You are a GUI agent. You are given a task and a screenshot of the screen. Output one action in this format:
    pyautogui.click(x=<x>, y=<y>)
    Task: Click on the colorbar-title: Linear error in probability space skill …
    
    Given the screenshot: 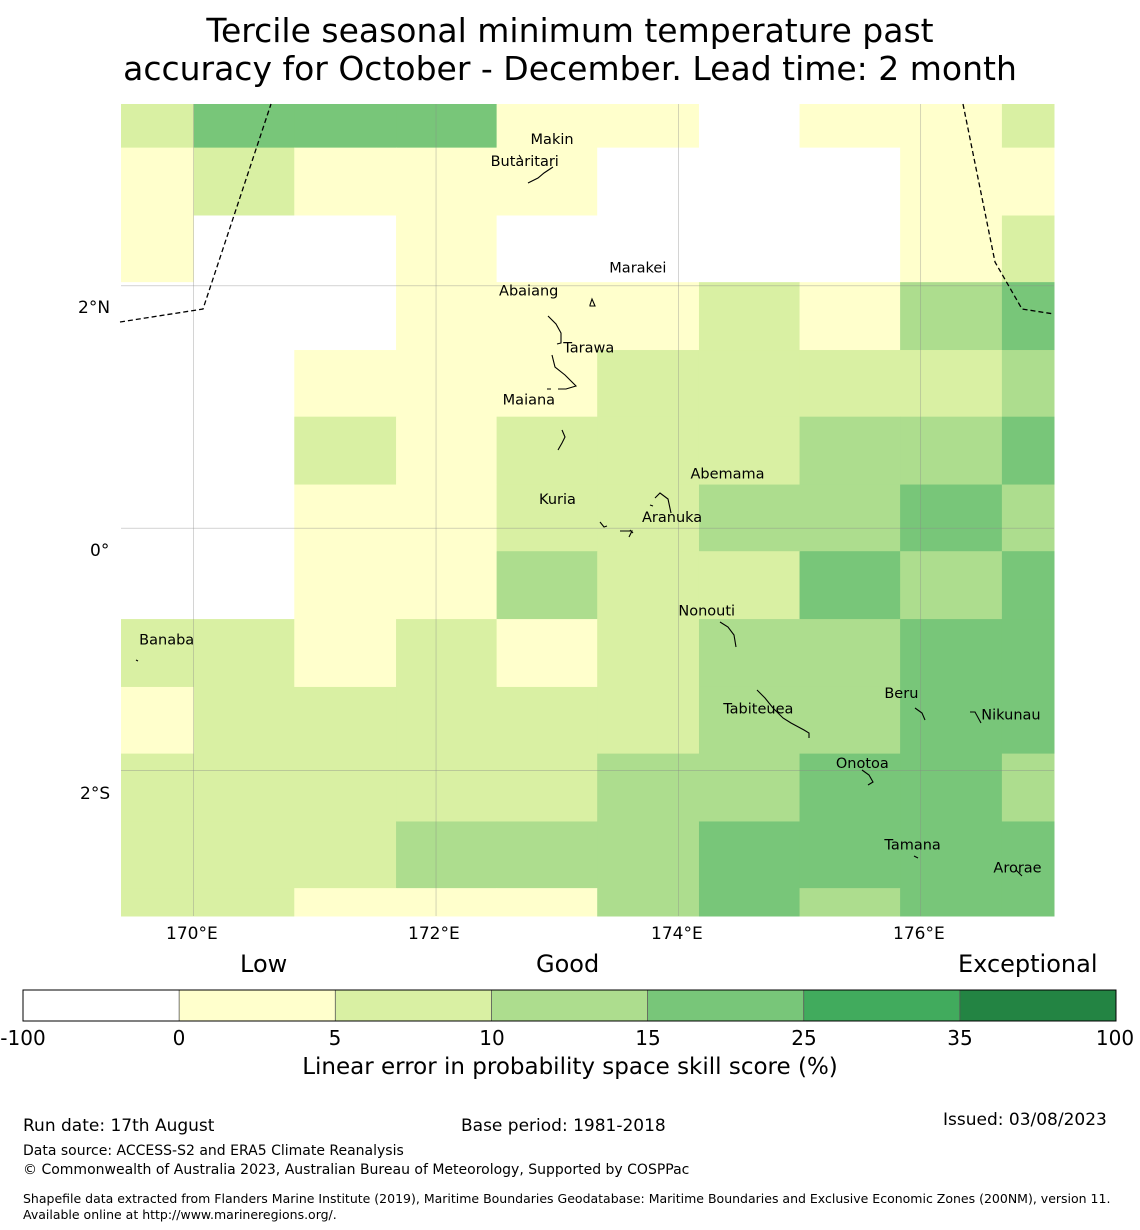 What is the action you would take?
    pyautogui.click(x=570, y=1067)
    